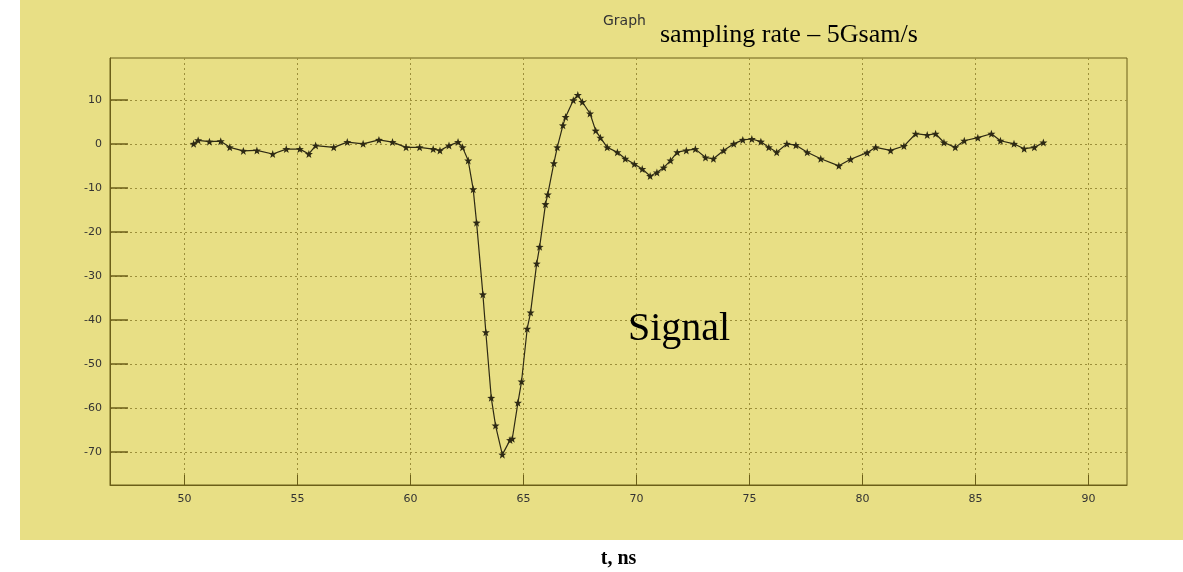 The height and width of the screenshot is (572, 1183). I want to click on annotation: Signal, so click(679, 326).